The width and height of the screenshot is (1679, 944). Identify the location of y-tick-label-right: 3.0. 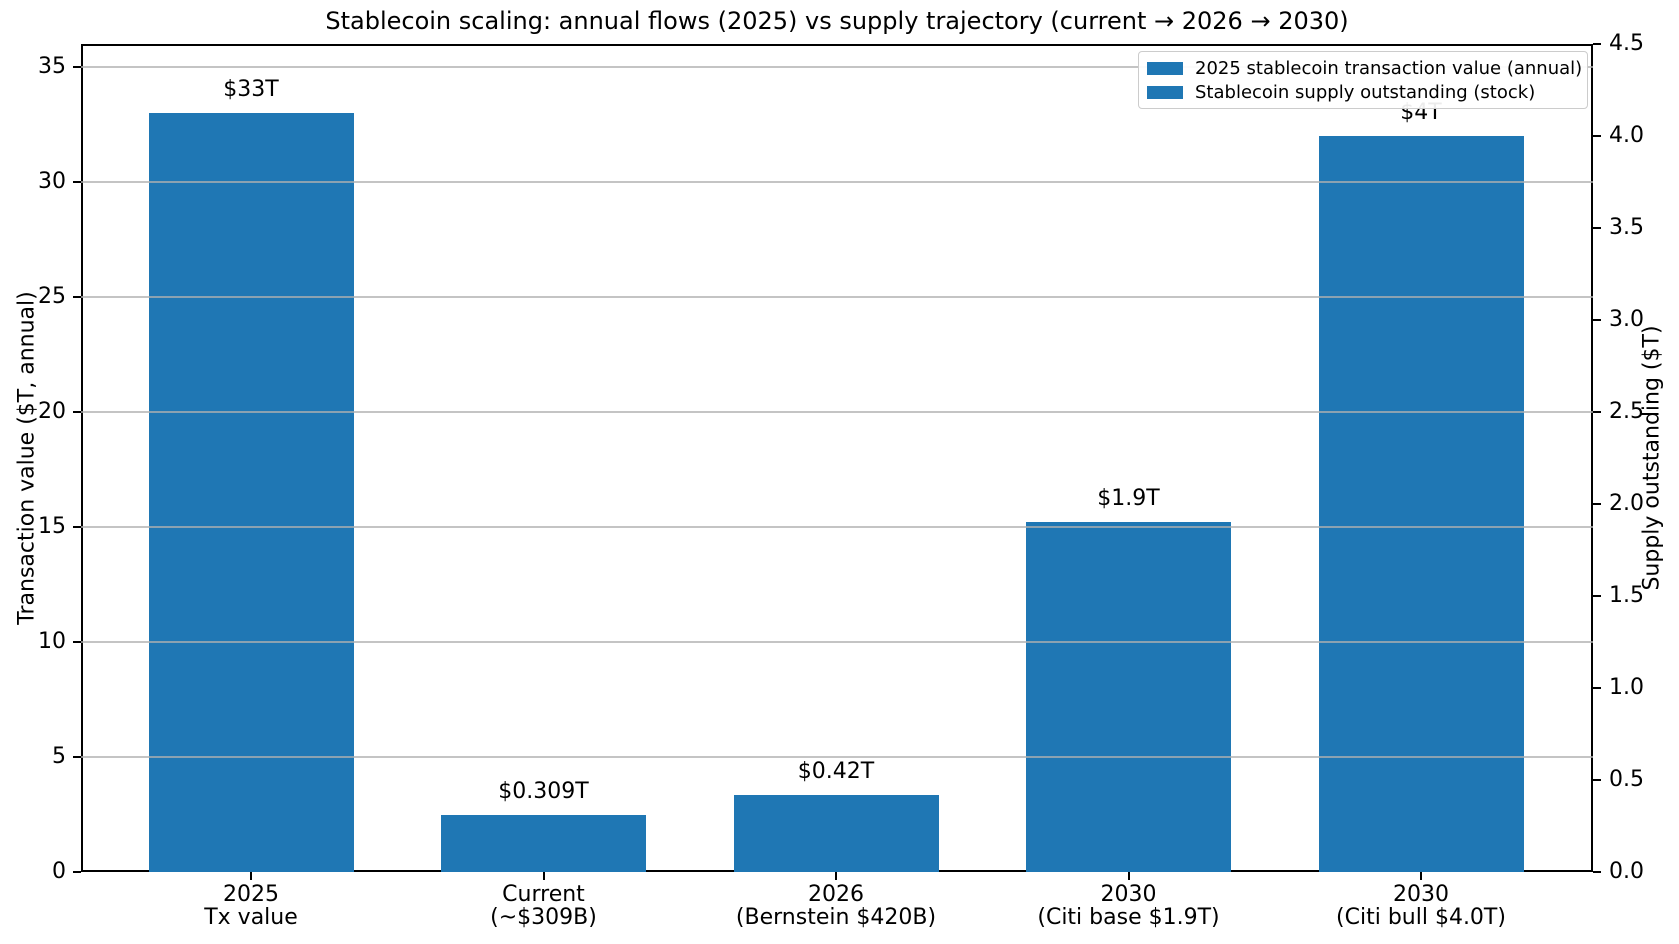
(1626, 319).